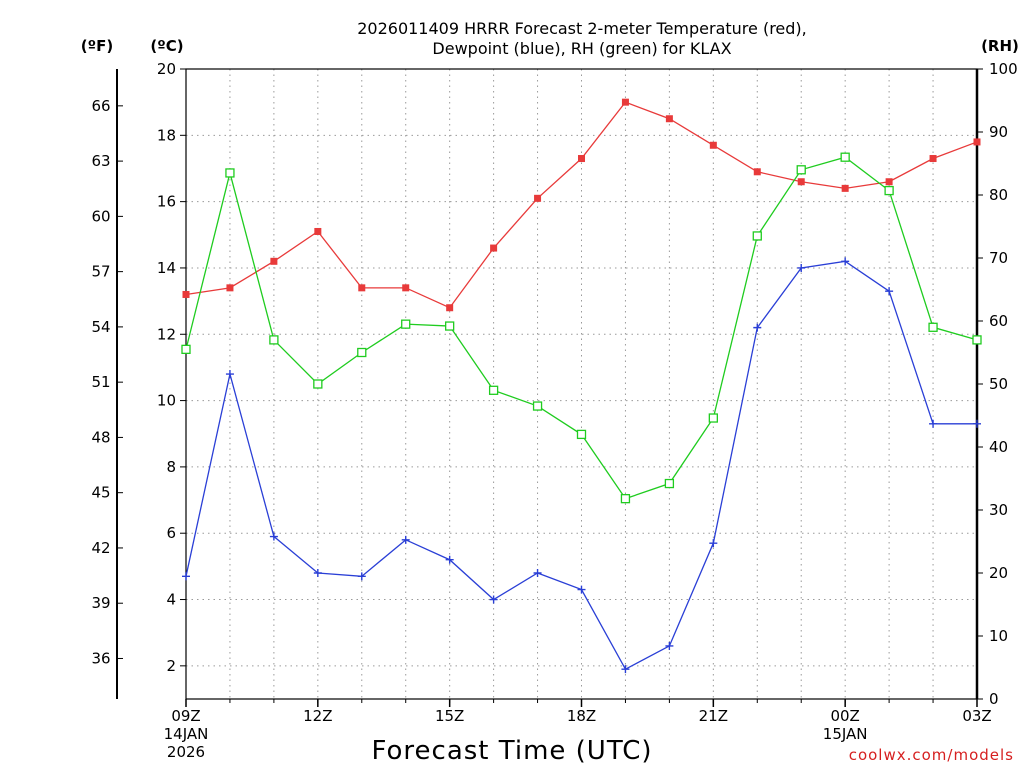 This screenshot has width=1024, height=768. I want to click on celsius-tick-label: 8, so click(171, 467).